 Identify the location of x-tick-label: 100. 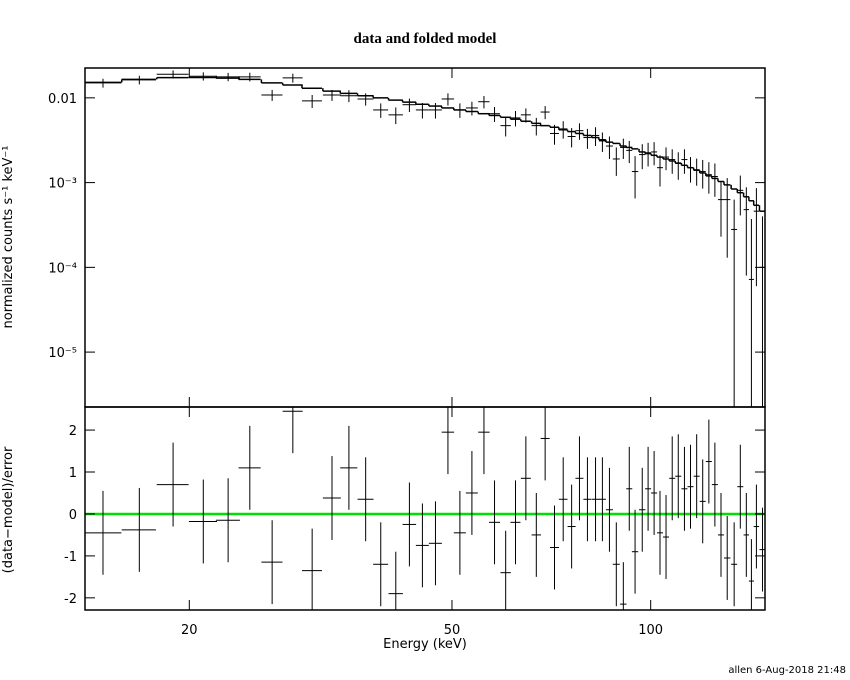
(650, 630).